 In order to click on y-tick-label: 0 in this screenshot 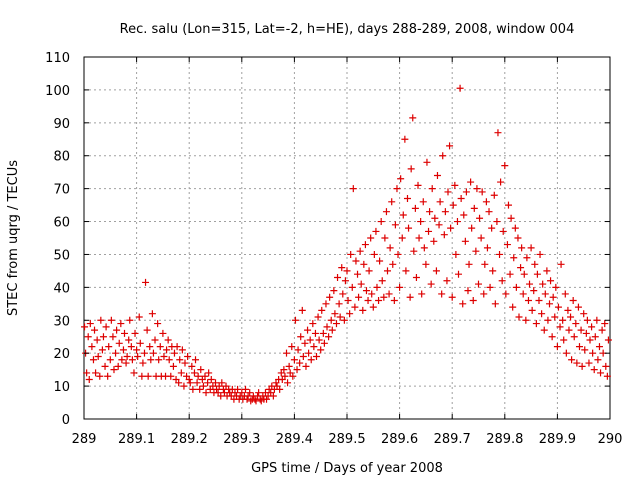, I will do `click(66, 420)`.